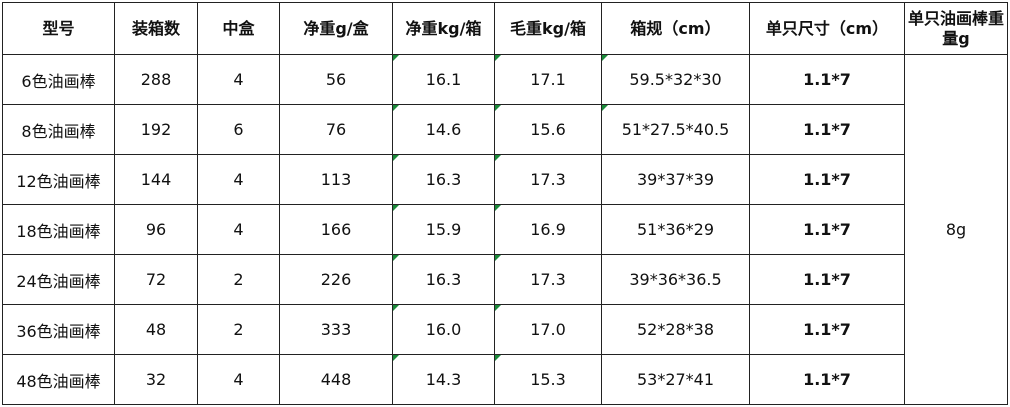 The height and width of the screenshot is (407, 1010). I want to click on cell: 32, so click(156, 379).